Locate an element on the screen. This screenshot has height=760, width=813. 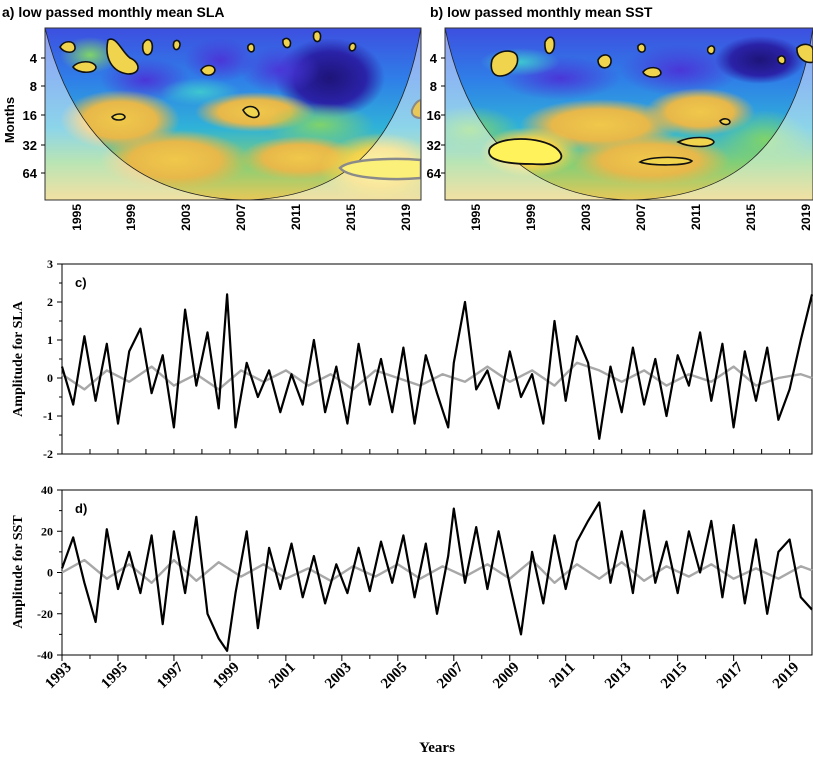
panel-a-period-tick: 4 is located at coordinates (34, 58).